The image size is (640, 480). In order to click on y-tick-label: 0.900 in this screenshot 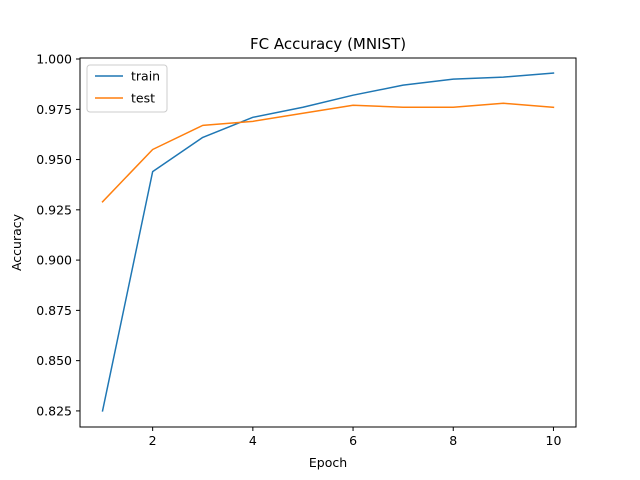, I will do `click(54, 260)`.